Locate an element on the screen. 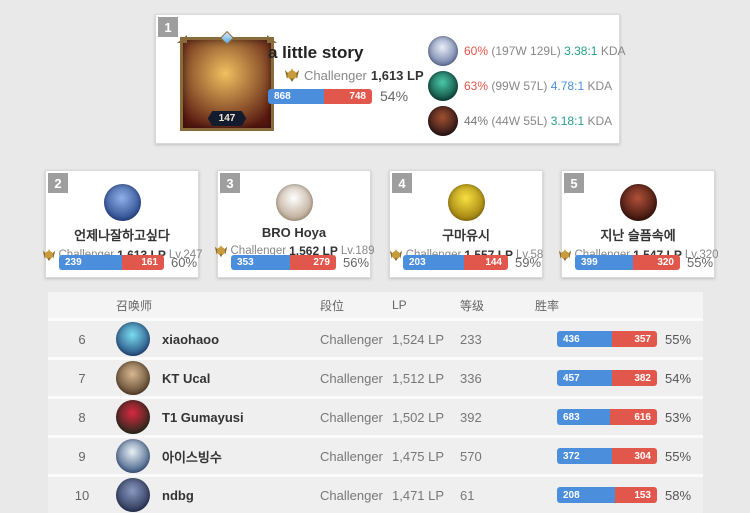 This screenshot has height=513, width=750. champion-stat-row: 44% (44W 55L) 3.18:1 KDA is located at coordinates (527, 121).